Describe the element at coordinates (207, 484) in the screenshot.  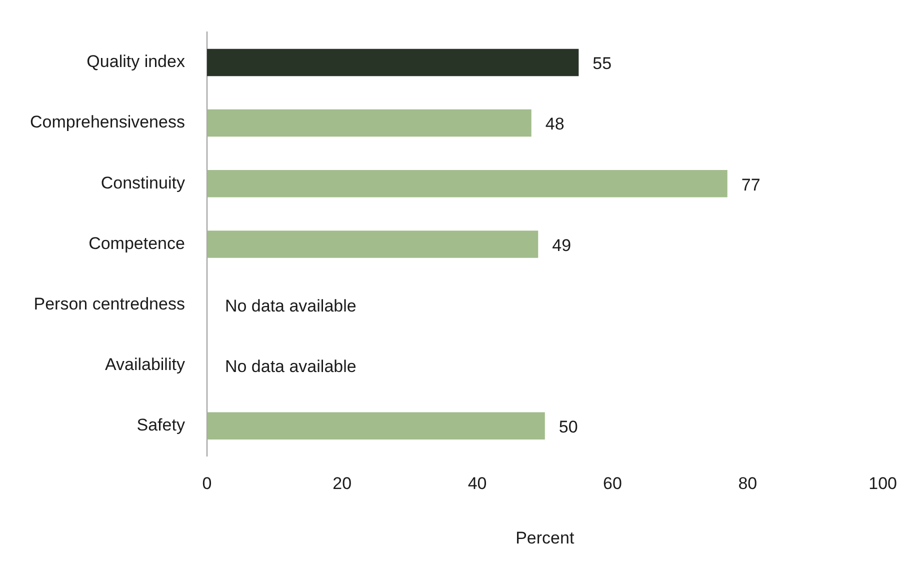
I see `x-tick-label: 0` at that location.